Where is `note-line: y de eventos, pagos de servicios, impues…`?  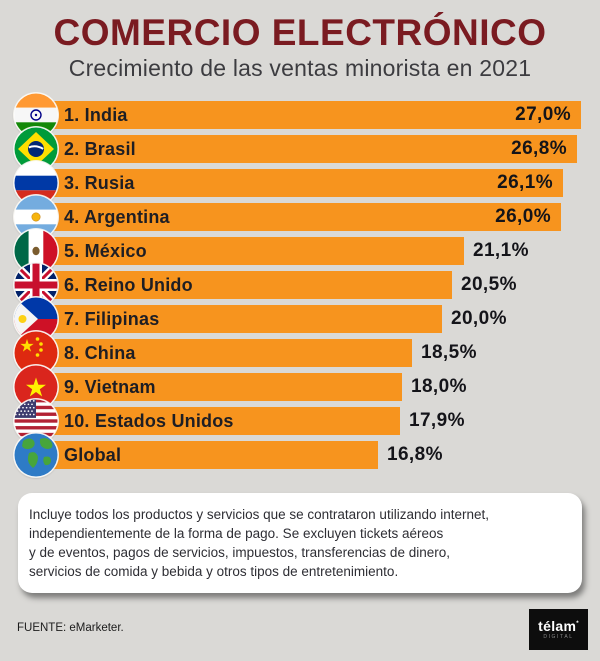 note-line: y de eventos, pagos de servicios, impues… is located at coordinates (239, 552).